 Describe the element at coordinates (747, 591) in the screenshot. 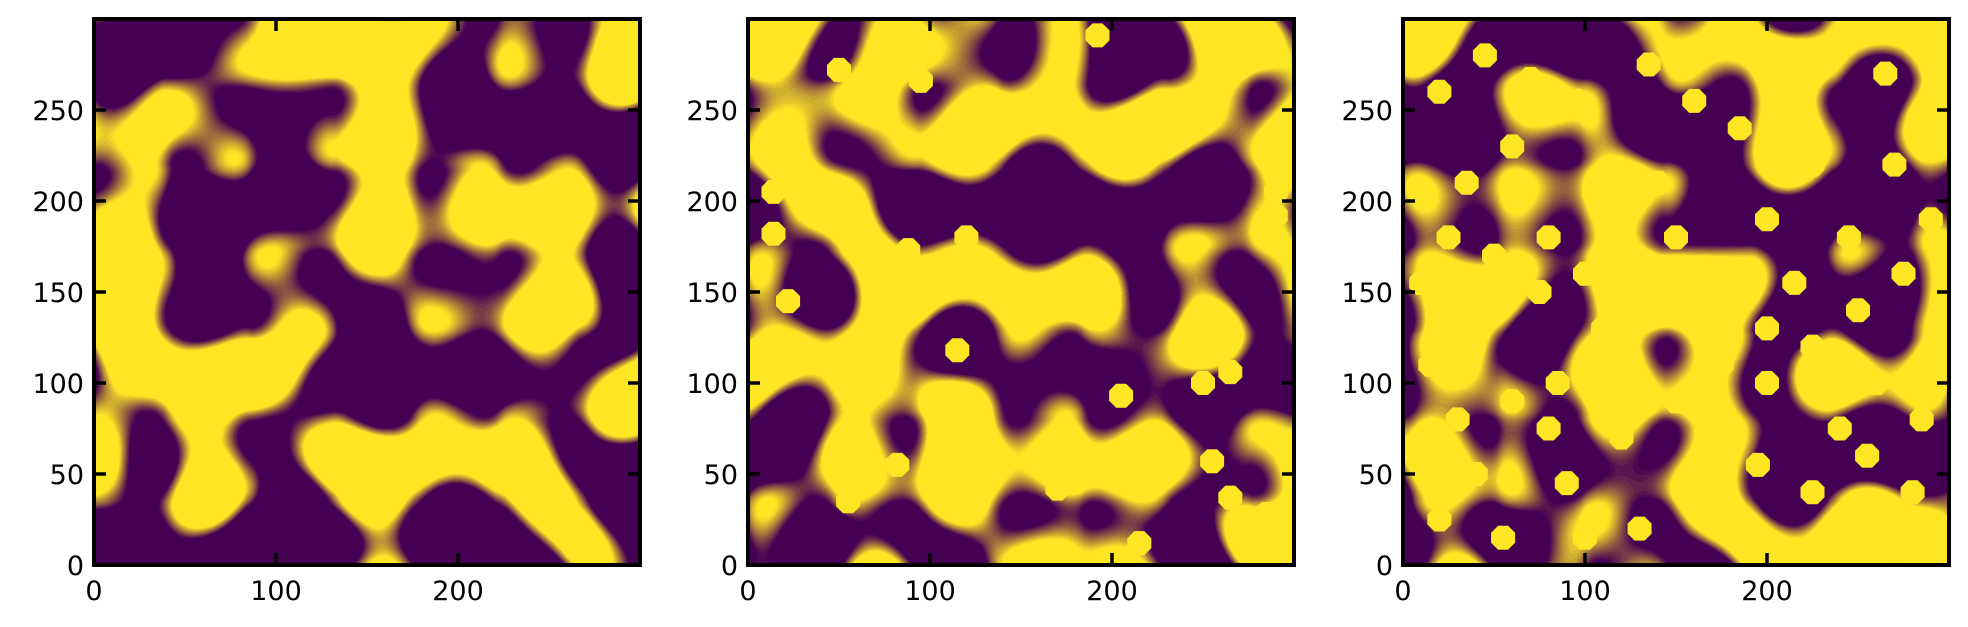

I see `panel-2-xtick-label-0: 0` at that location.